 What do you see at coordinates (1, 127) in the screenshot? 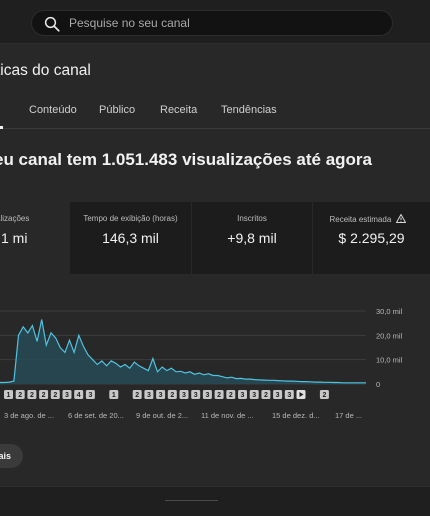
I see `tab-active-indicator` at bounding box center [1, 127].